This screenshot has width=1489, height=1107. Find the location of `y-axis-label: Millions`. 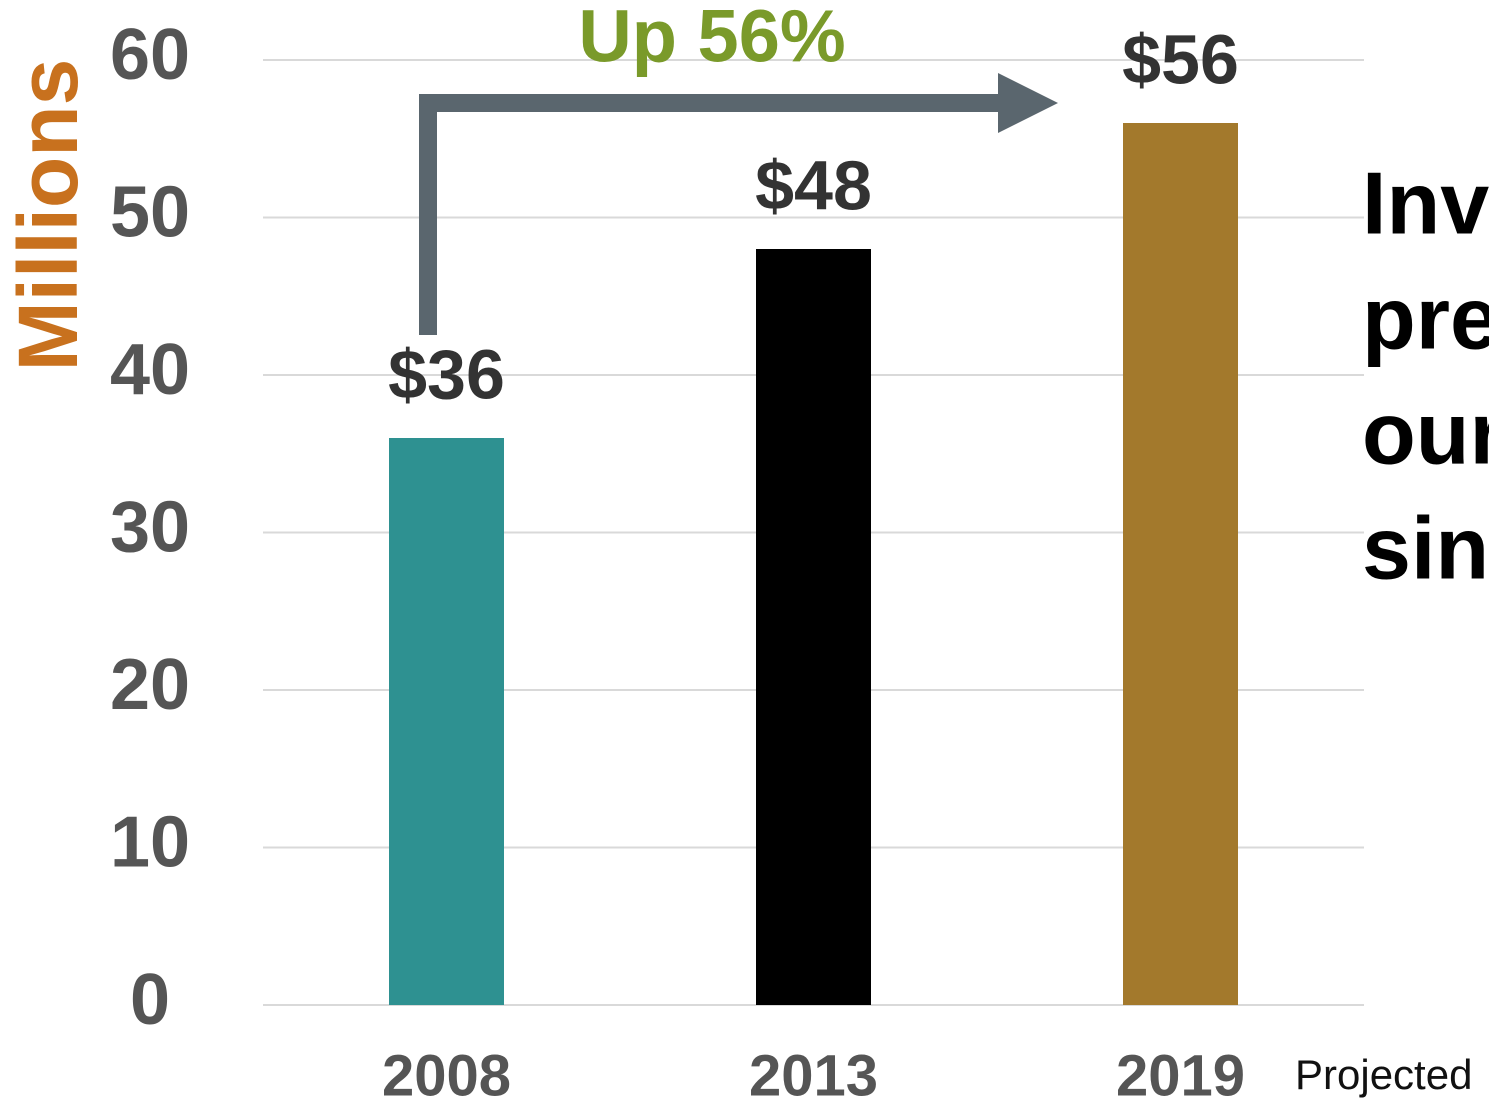

y-axis-label: Millions is located at coordinates (48, 215).